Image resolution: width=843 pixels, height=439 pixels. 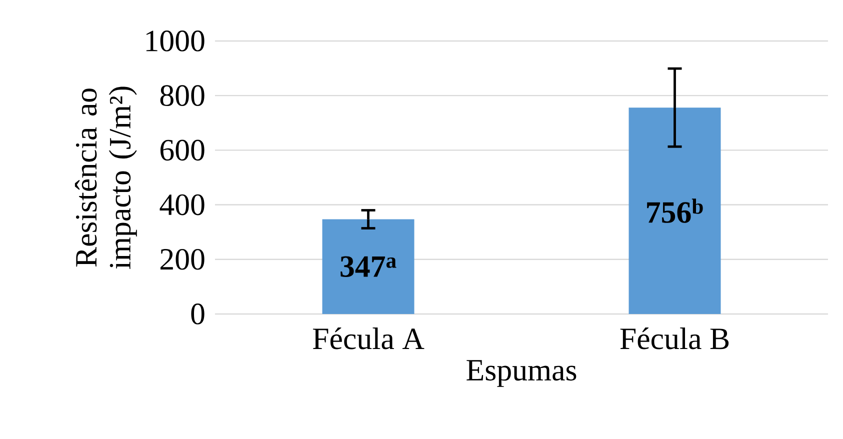 I want to click on y-tick-label: 200, so click(x=182, y=259).